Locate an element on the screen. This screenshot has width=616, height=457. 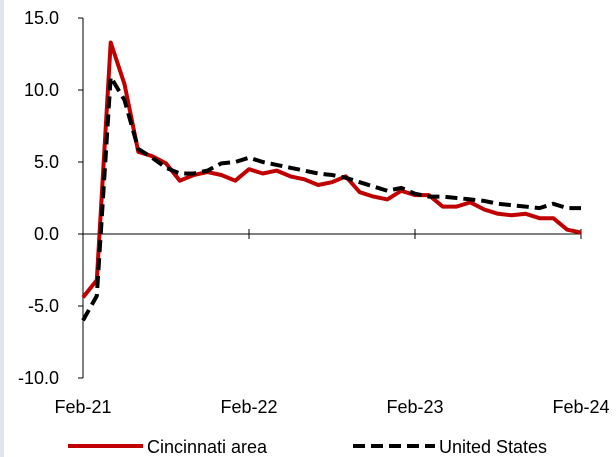
x-tick-label: Feb-22 is located at coordinates (248, 407).